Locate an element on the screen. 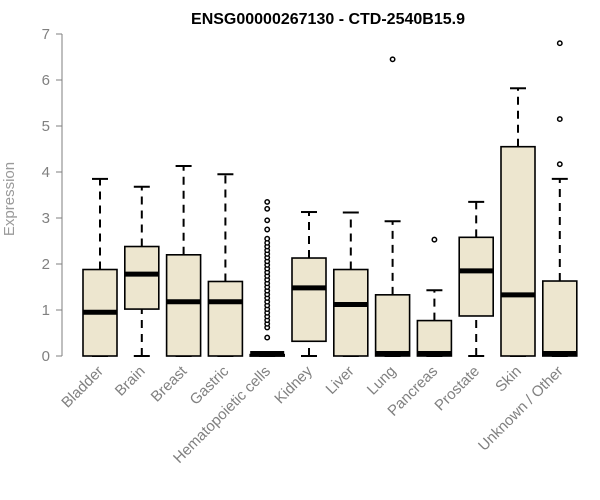 The height and width of the screenshot is (500, 600). x-tick-label: Bladder is located at coordinates (82, 387).